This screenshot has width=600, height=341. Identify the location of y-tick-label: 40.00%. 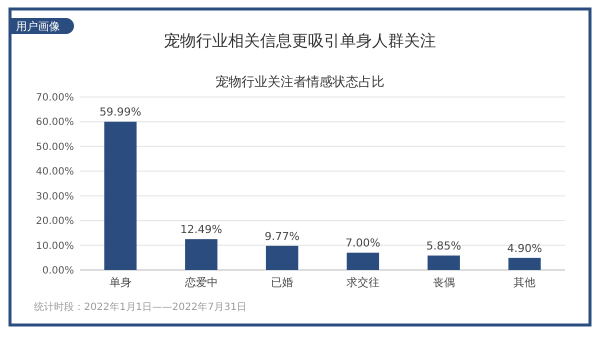
(55, 172).